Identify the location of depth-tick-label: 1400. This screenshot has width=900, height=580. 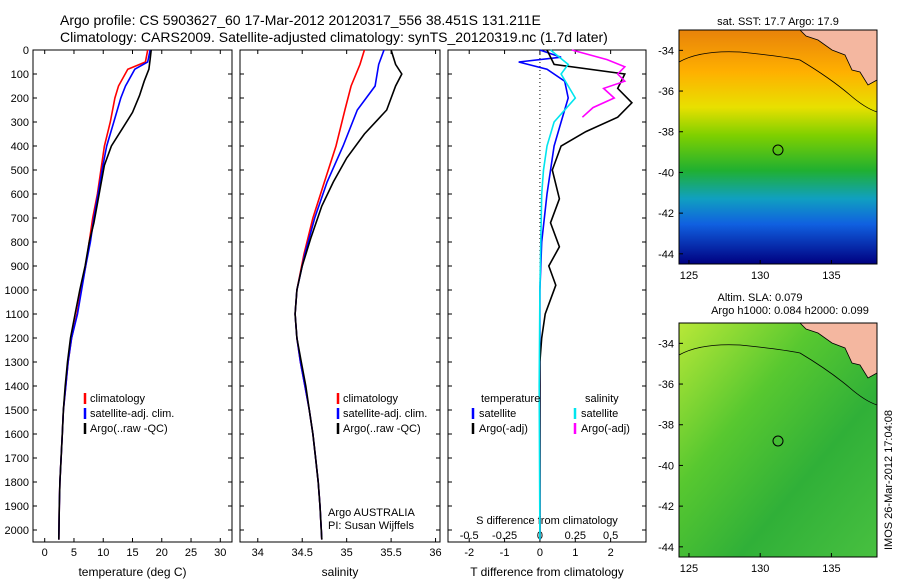
(17, 387).